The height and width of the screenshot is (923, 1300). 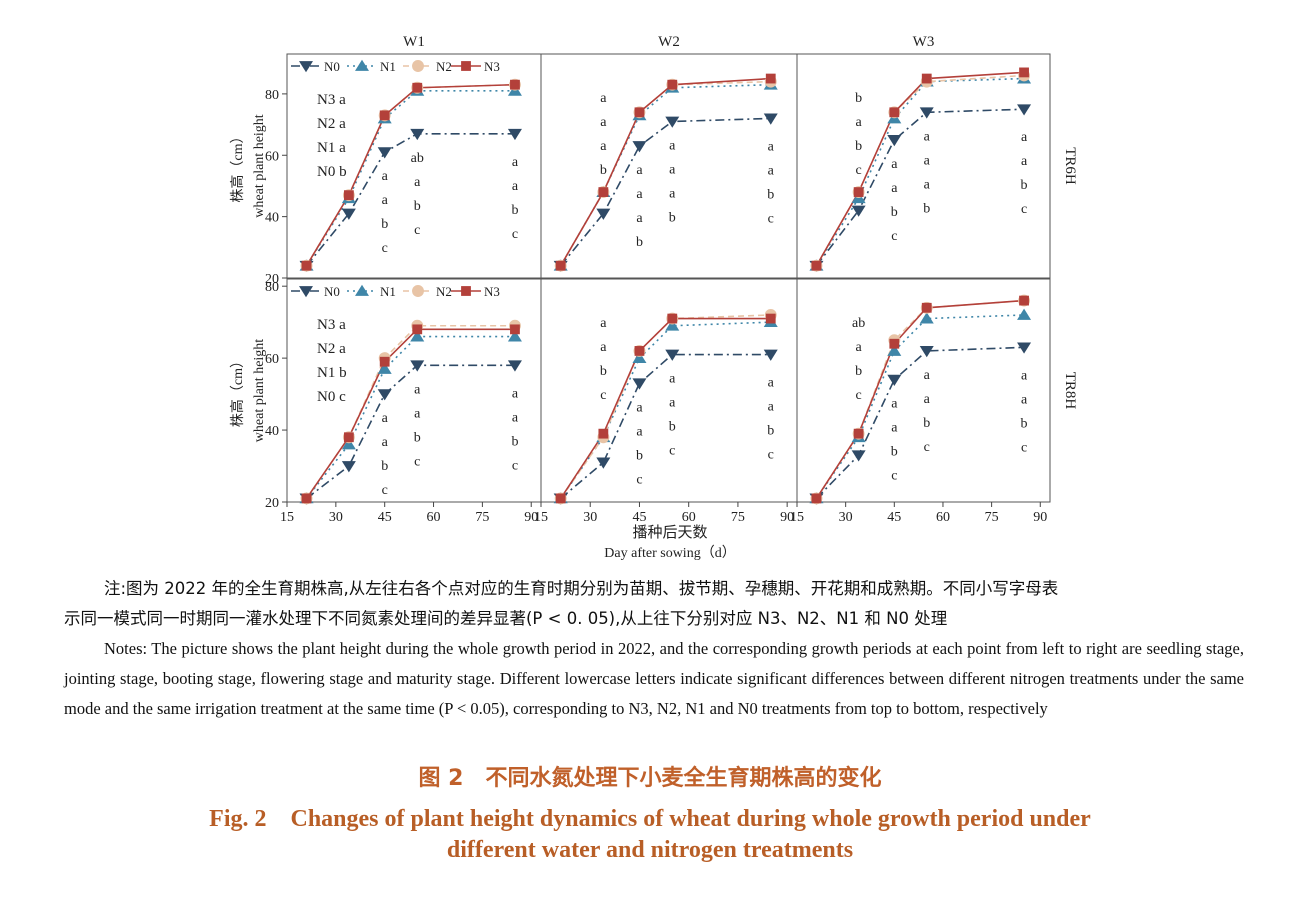 I want to click on x-tick-label: 60, so click(x=943, y=517).